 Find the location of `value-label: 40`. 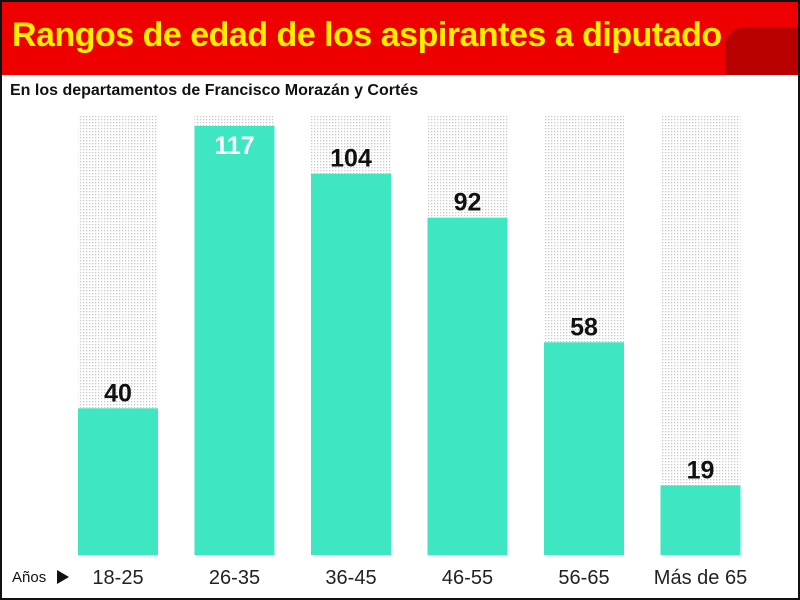

value-label: 40 is located at coordinates (118, 393).